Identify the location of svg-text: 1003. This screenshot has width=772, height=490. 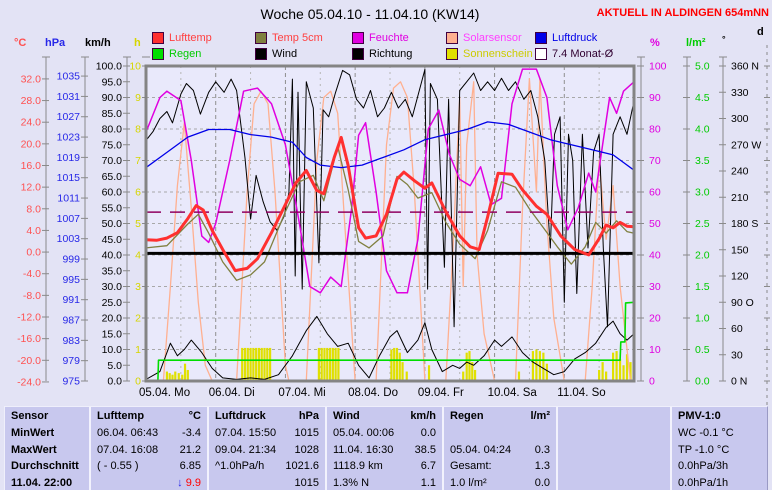
(69, 239).